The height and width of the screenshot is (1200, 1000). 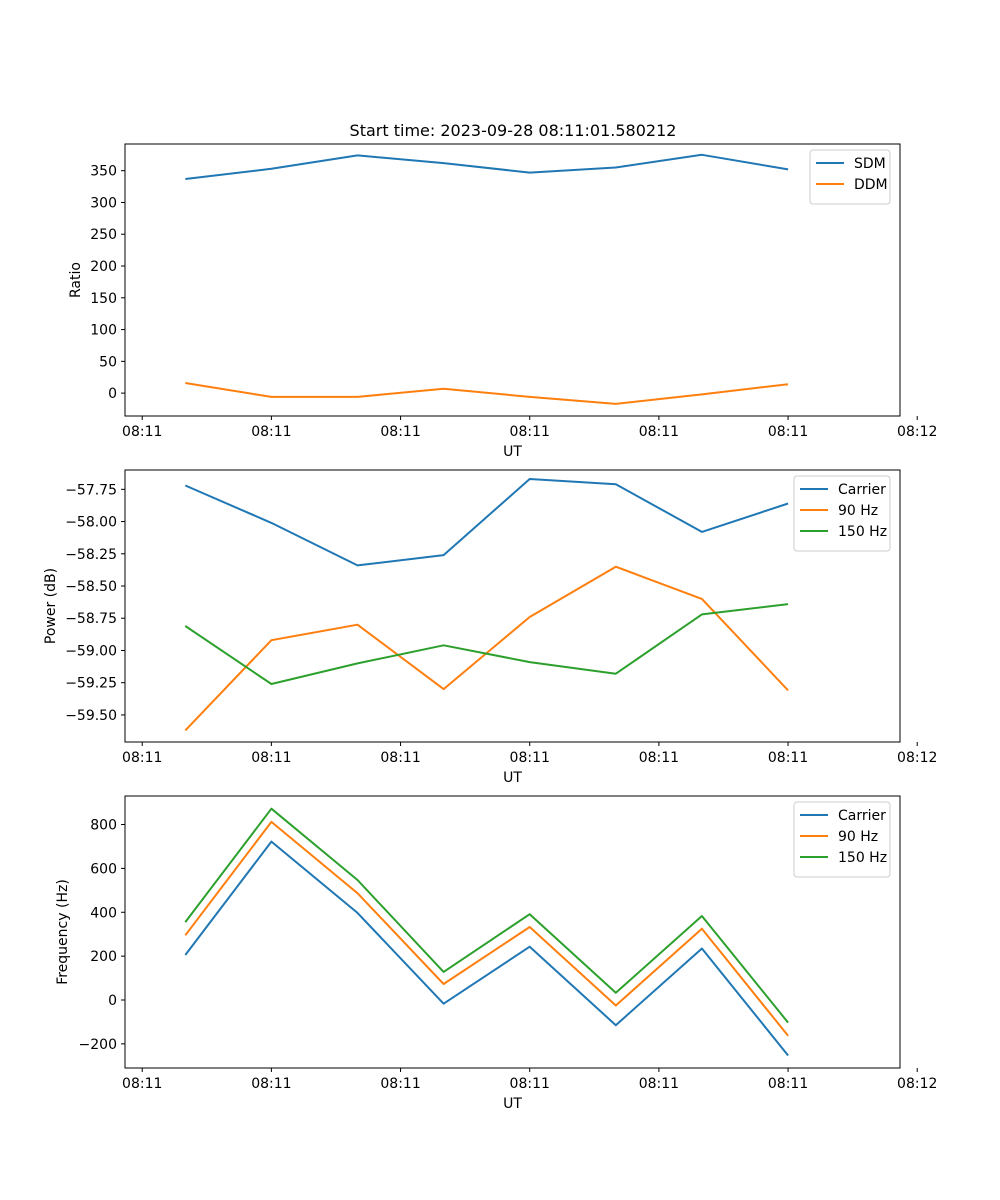 What do you see at coordinates (512, 1104) in the screenshot?
I see `frequency-x-axis-label: UT` at bounding box center [512, 1104].